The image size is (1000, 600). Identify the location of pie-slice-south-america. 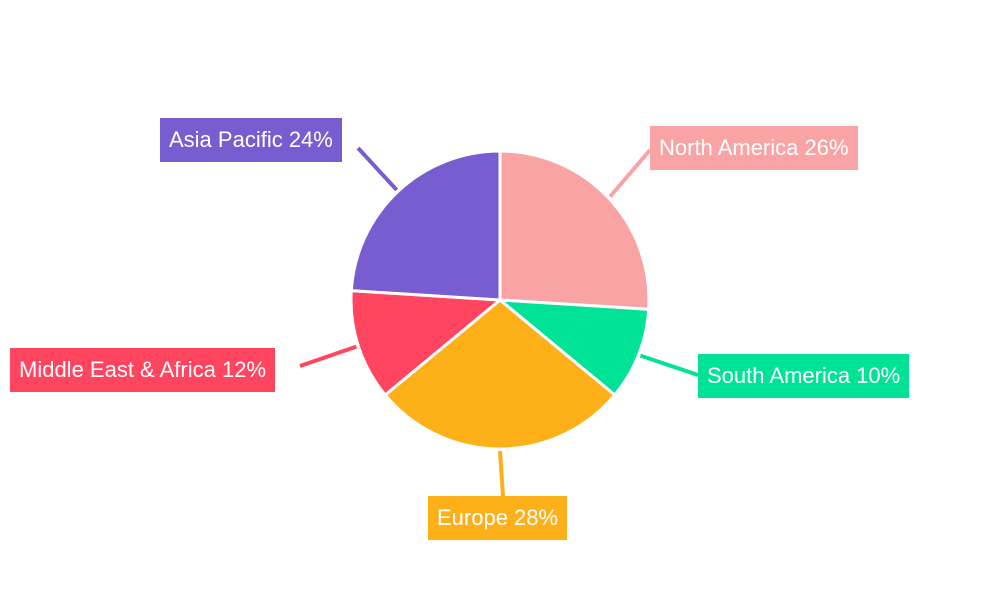
(573, 348).